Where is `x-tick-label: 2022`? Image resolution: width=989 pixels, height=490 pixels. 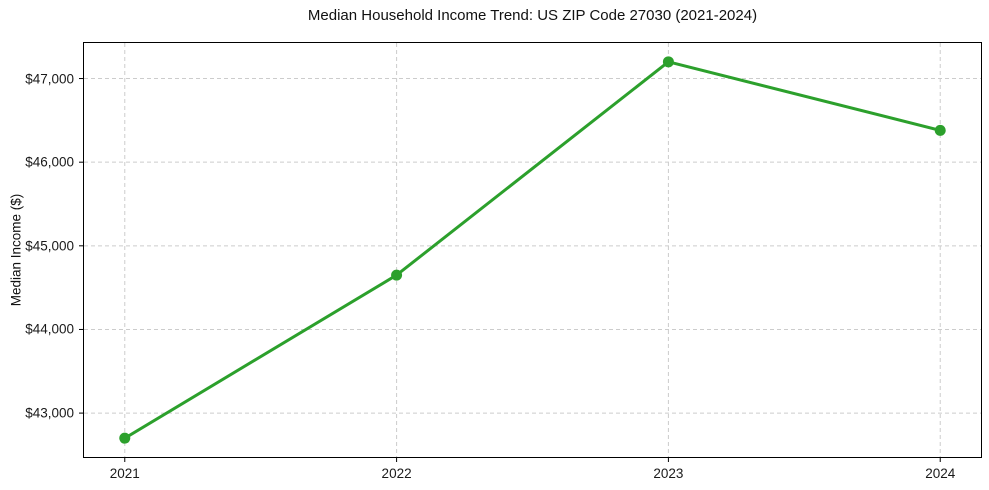 x-tick-label: 2022 is located at coordinates (396, 473).